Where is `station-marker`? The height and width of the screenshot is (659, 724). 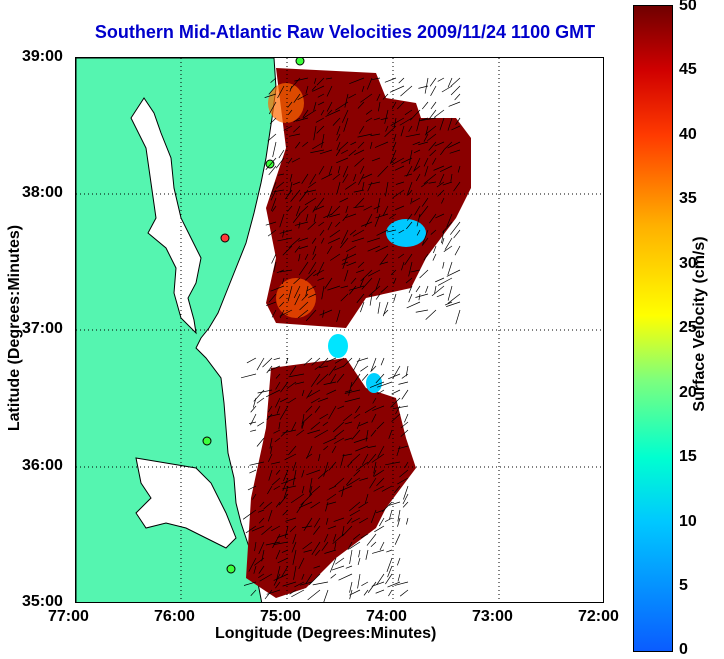 station-marker is located at coordinates (225, 238).